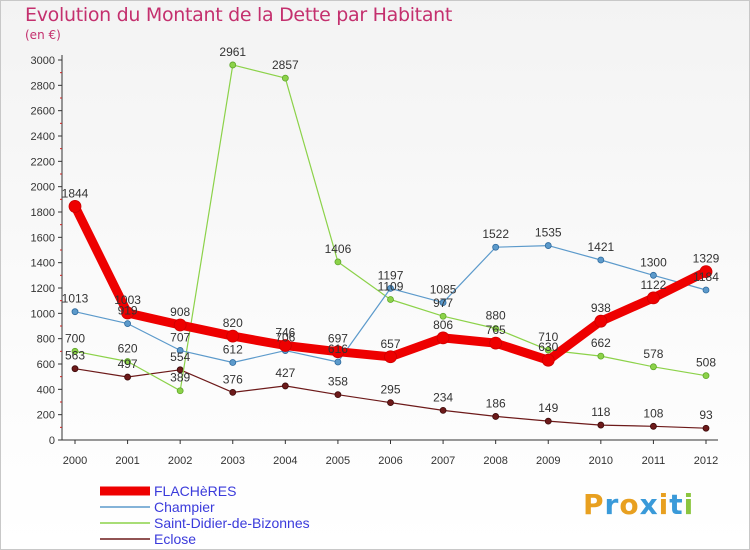 Image resolution: width=750 pixels, height=550 pixels. What do you see at coordinates (548, 337) in the screenshot?
I see `data-label: 710` at bounding box center [548, 337].